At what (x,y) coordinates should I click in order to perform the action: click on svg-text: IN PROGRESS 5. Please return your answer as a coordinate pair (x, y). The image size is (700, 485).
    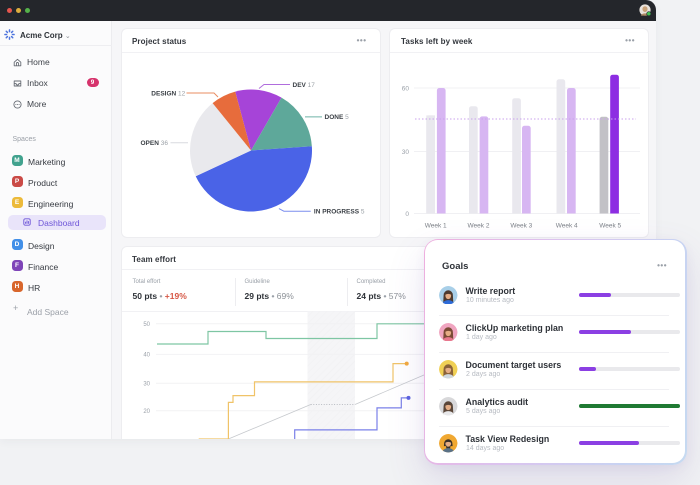
    Looking at the image, I should click on (339, 211).